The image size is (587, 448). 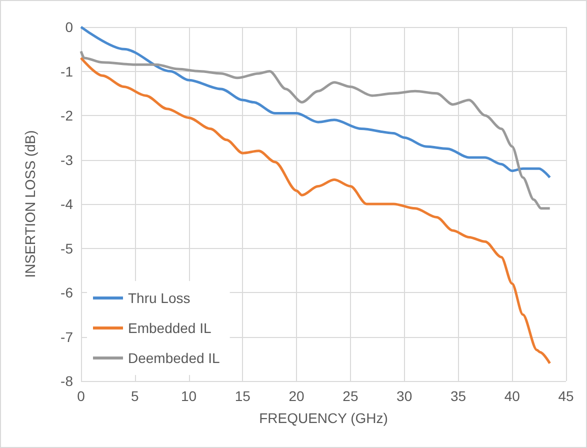 I want to click on legend-label: Embedded IL, so click(x=170, y=328).